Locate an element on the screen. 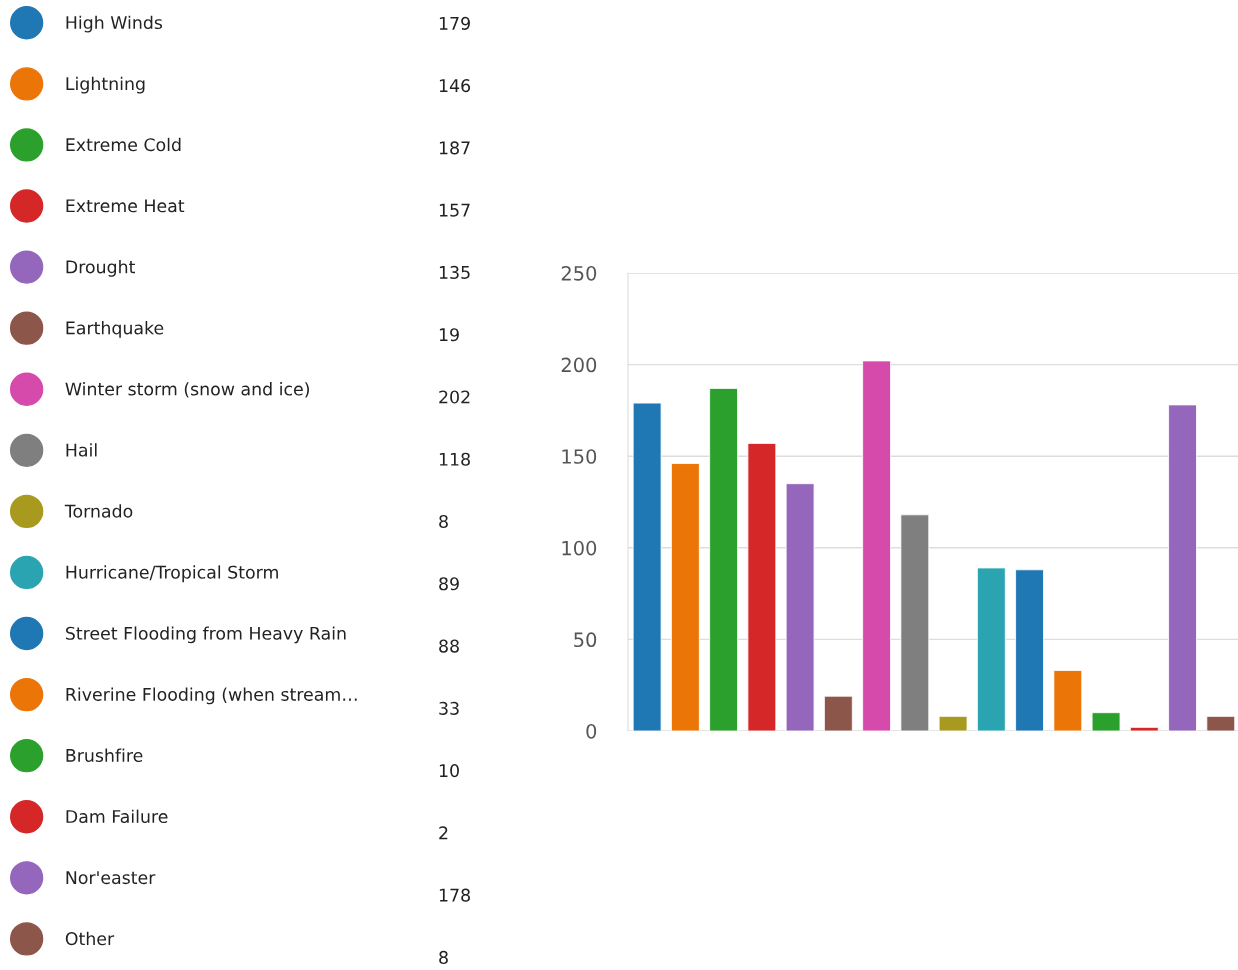 The width and height of the screenshot is (1238, 970). text: 10 is located at coordinates (449, 771).